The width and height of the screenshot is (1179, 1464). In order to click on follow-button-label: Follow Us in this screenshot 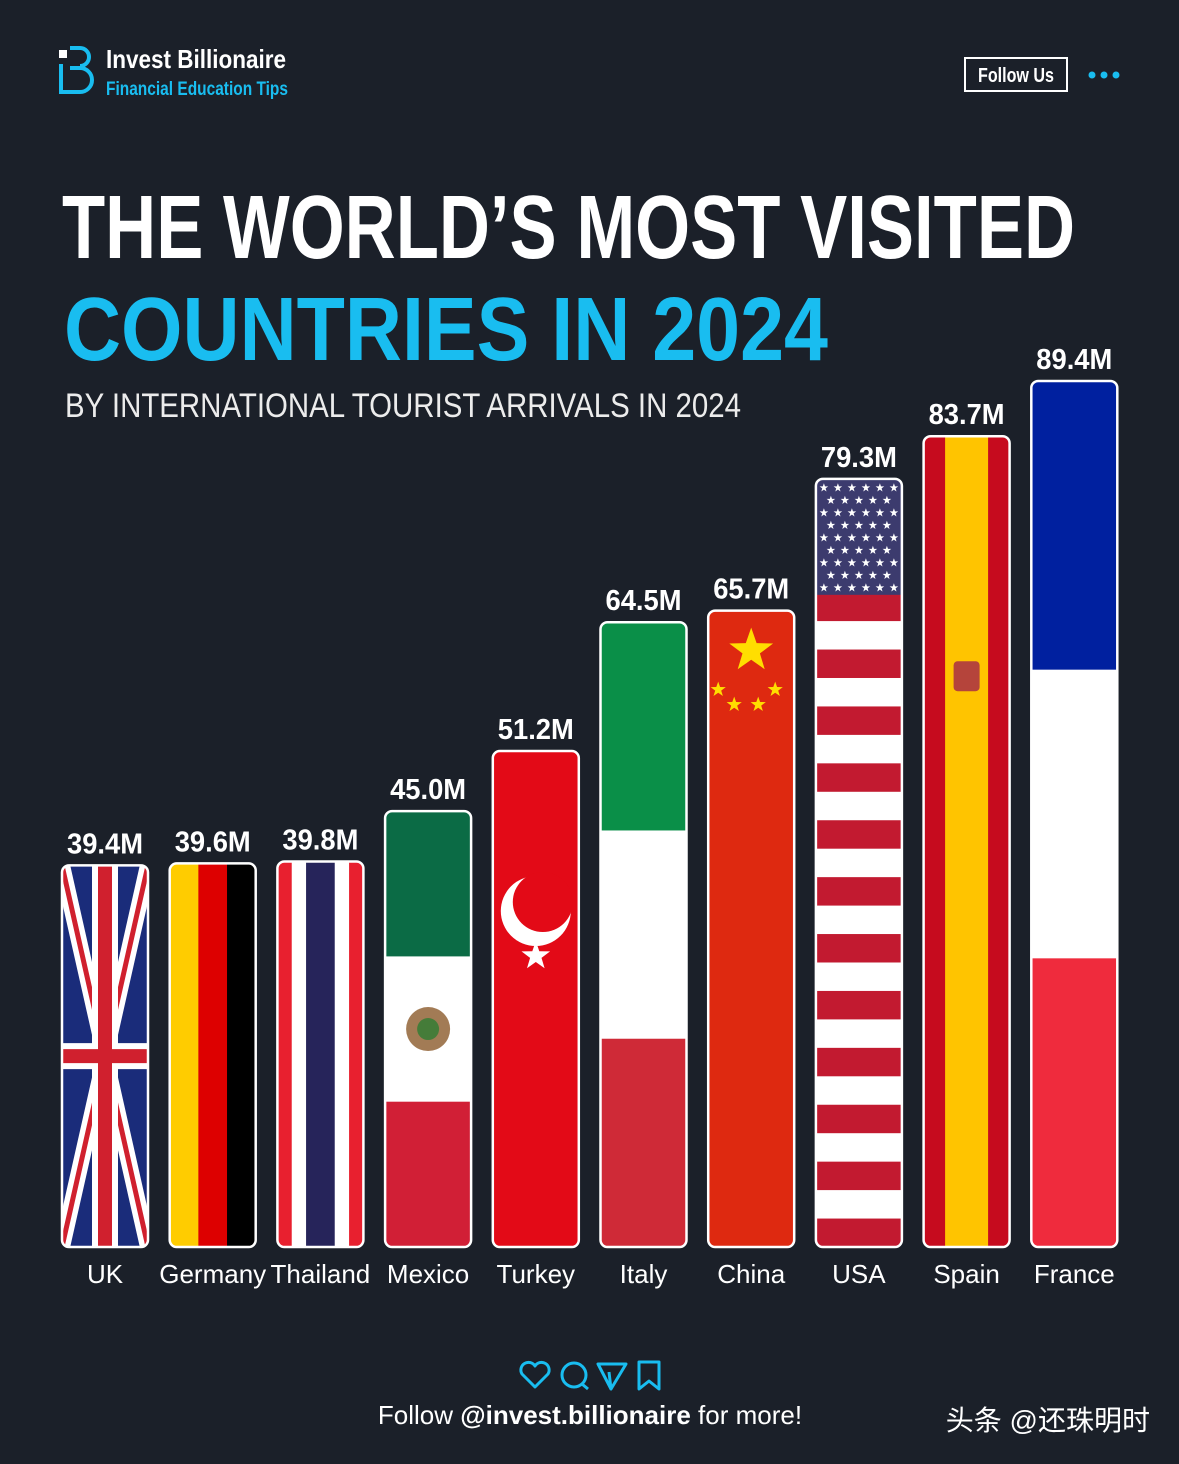, I will do `click(1016, 76)`.